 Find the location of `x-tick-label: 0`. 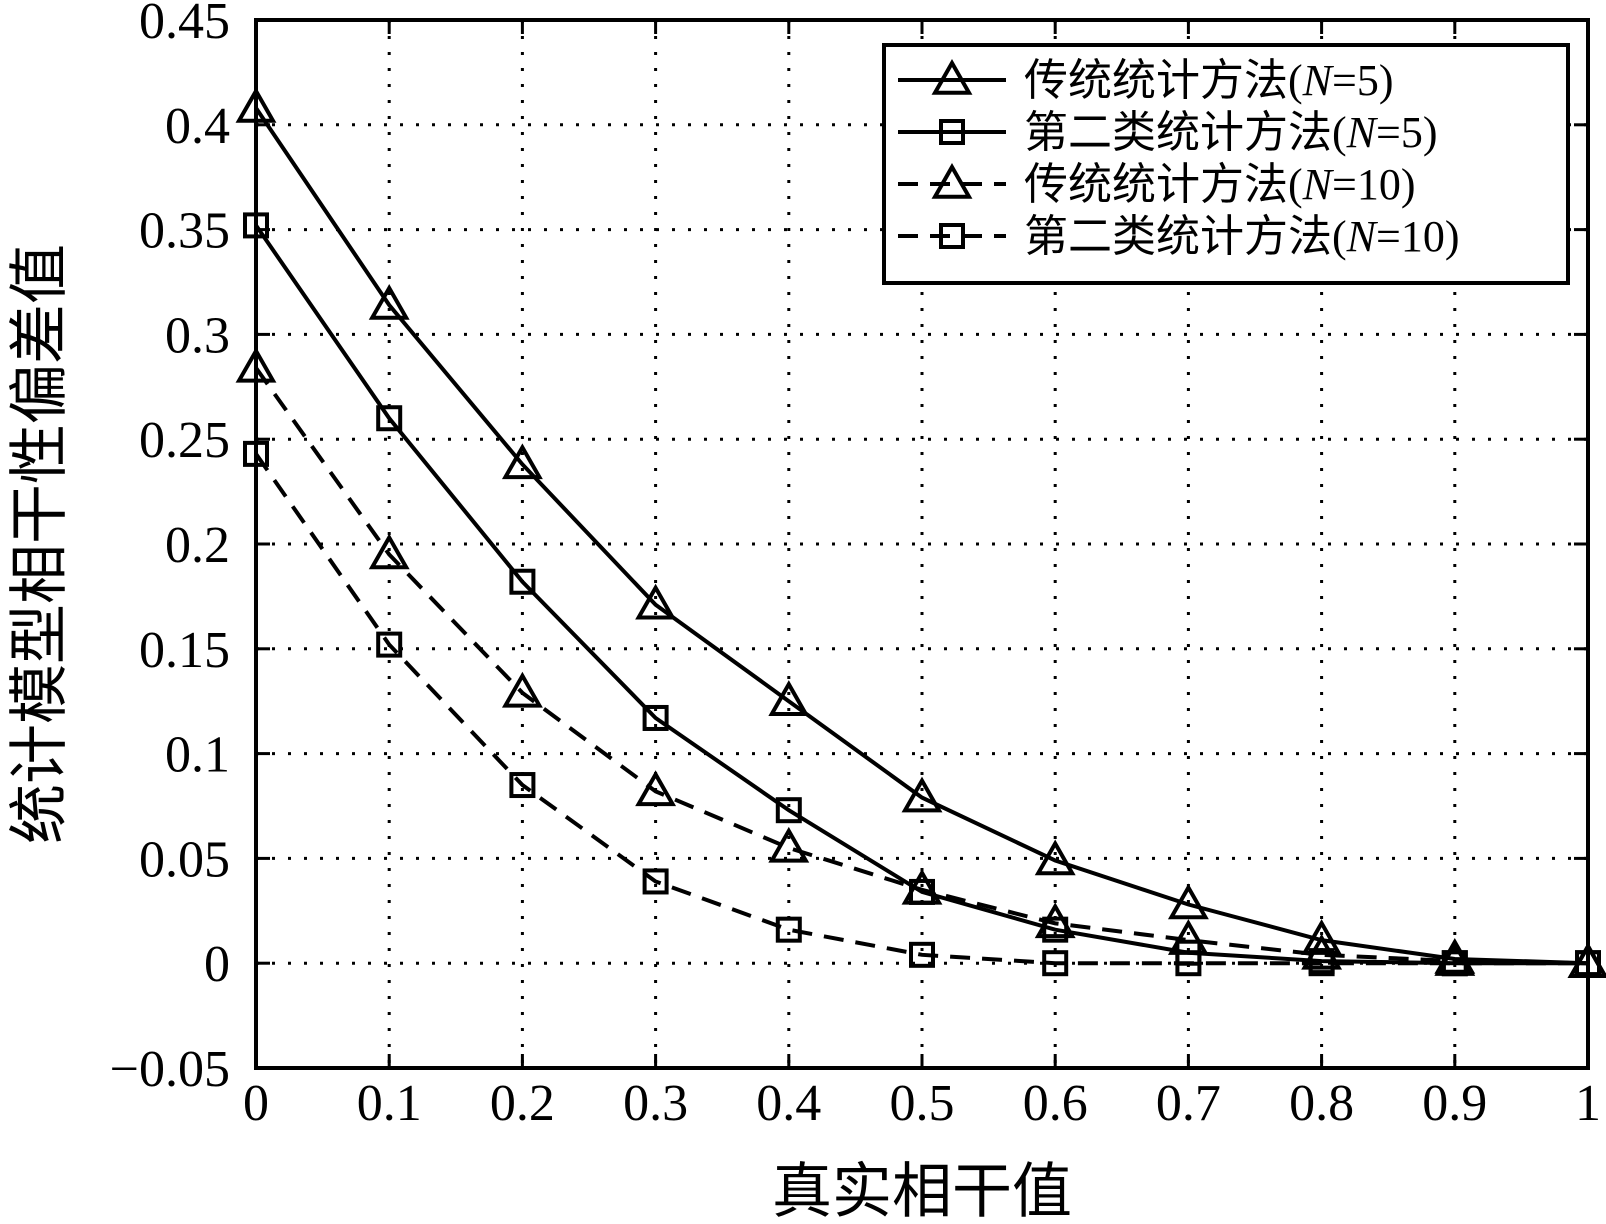

x-tick-label: 0 is located at coordinates (256, 1103).